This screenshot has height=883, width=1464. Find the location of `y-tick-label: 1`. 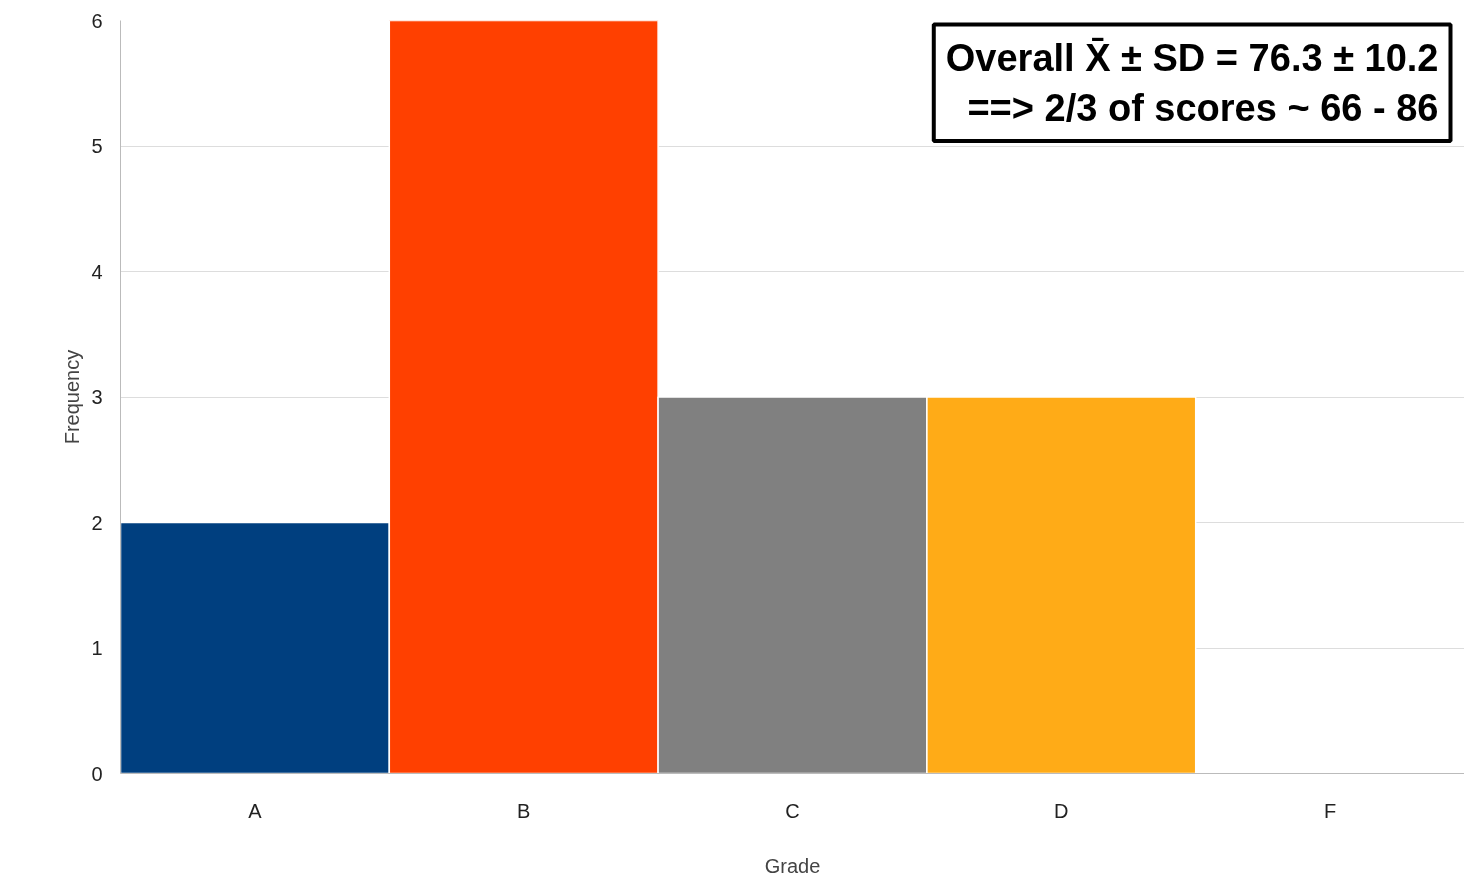

y-tick-label: 1 is located at coordinates (97, 648).